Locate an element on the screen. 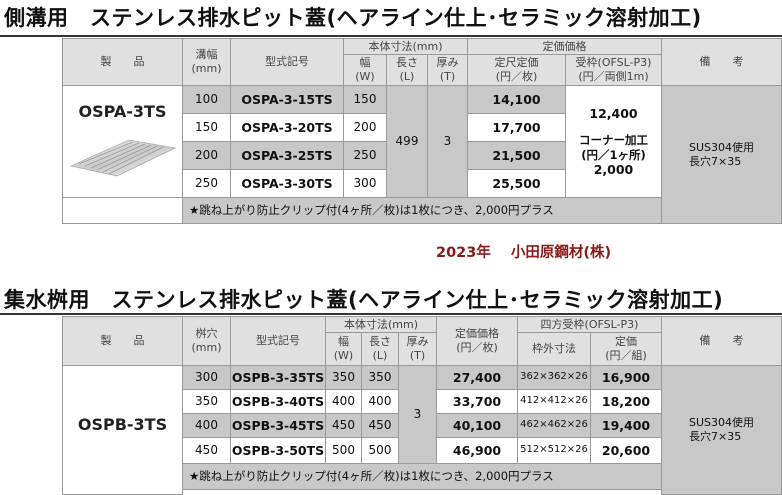  s2-row3-price: 40,100 is located at coordinates (477, 425).